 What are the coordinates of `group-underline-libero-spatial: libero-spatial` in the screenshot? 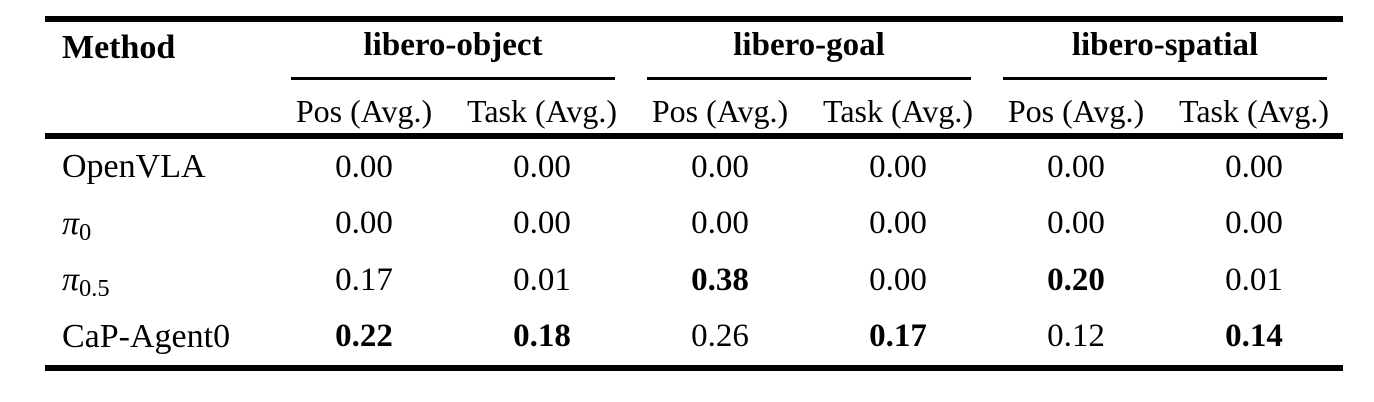 It's located at (1165, 53).